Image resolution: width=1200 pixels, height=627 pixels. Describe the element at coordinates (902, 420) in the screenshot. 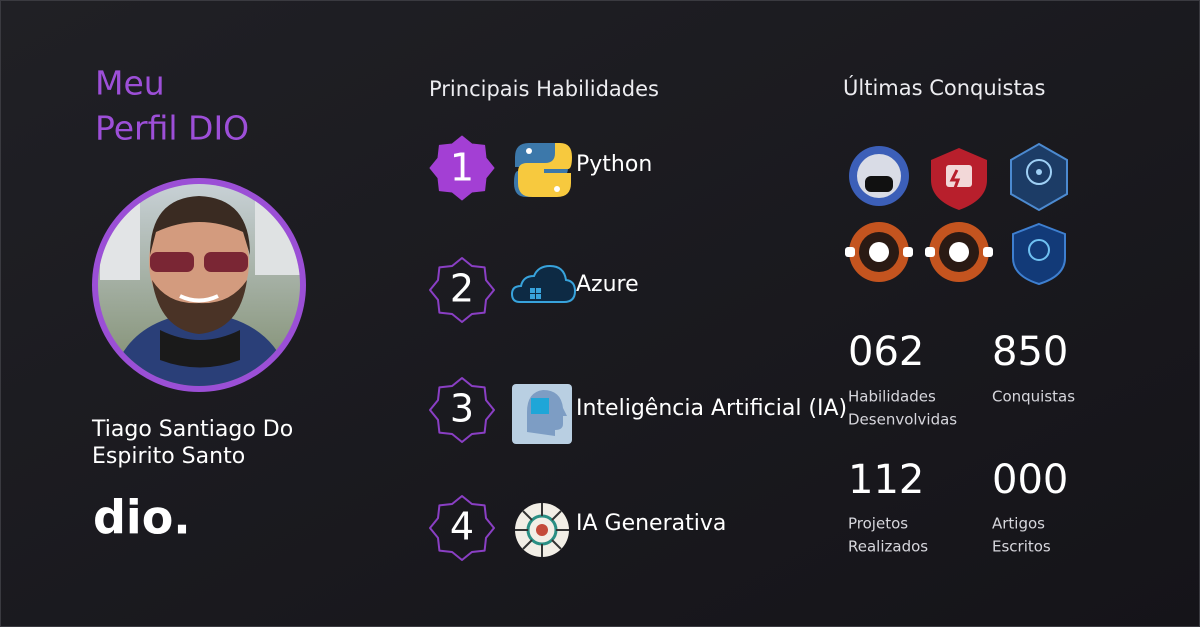

I see `stat-label: Desenvolvidas` at that location.